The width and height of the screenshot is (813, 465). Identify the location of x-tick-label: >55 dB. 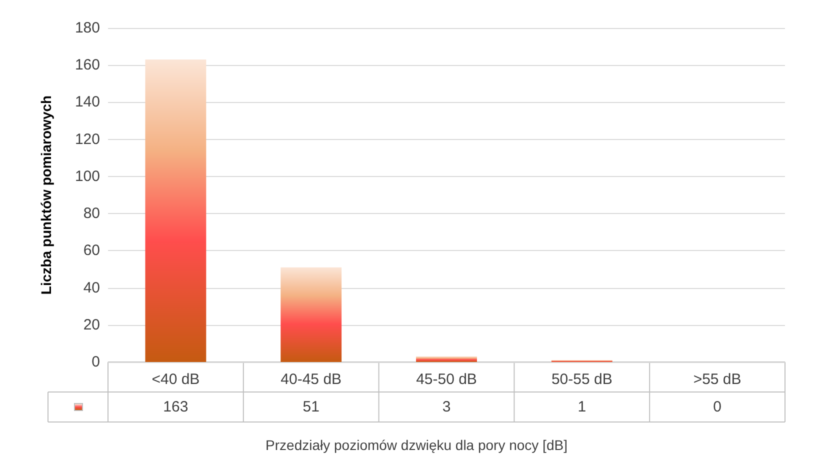
(717, 379).